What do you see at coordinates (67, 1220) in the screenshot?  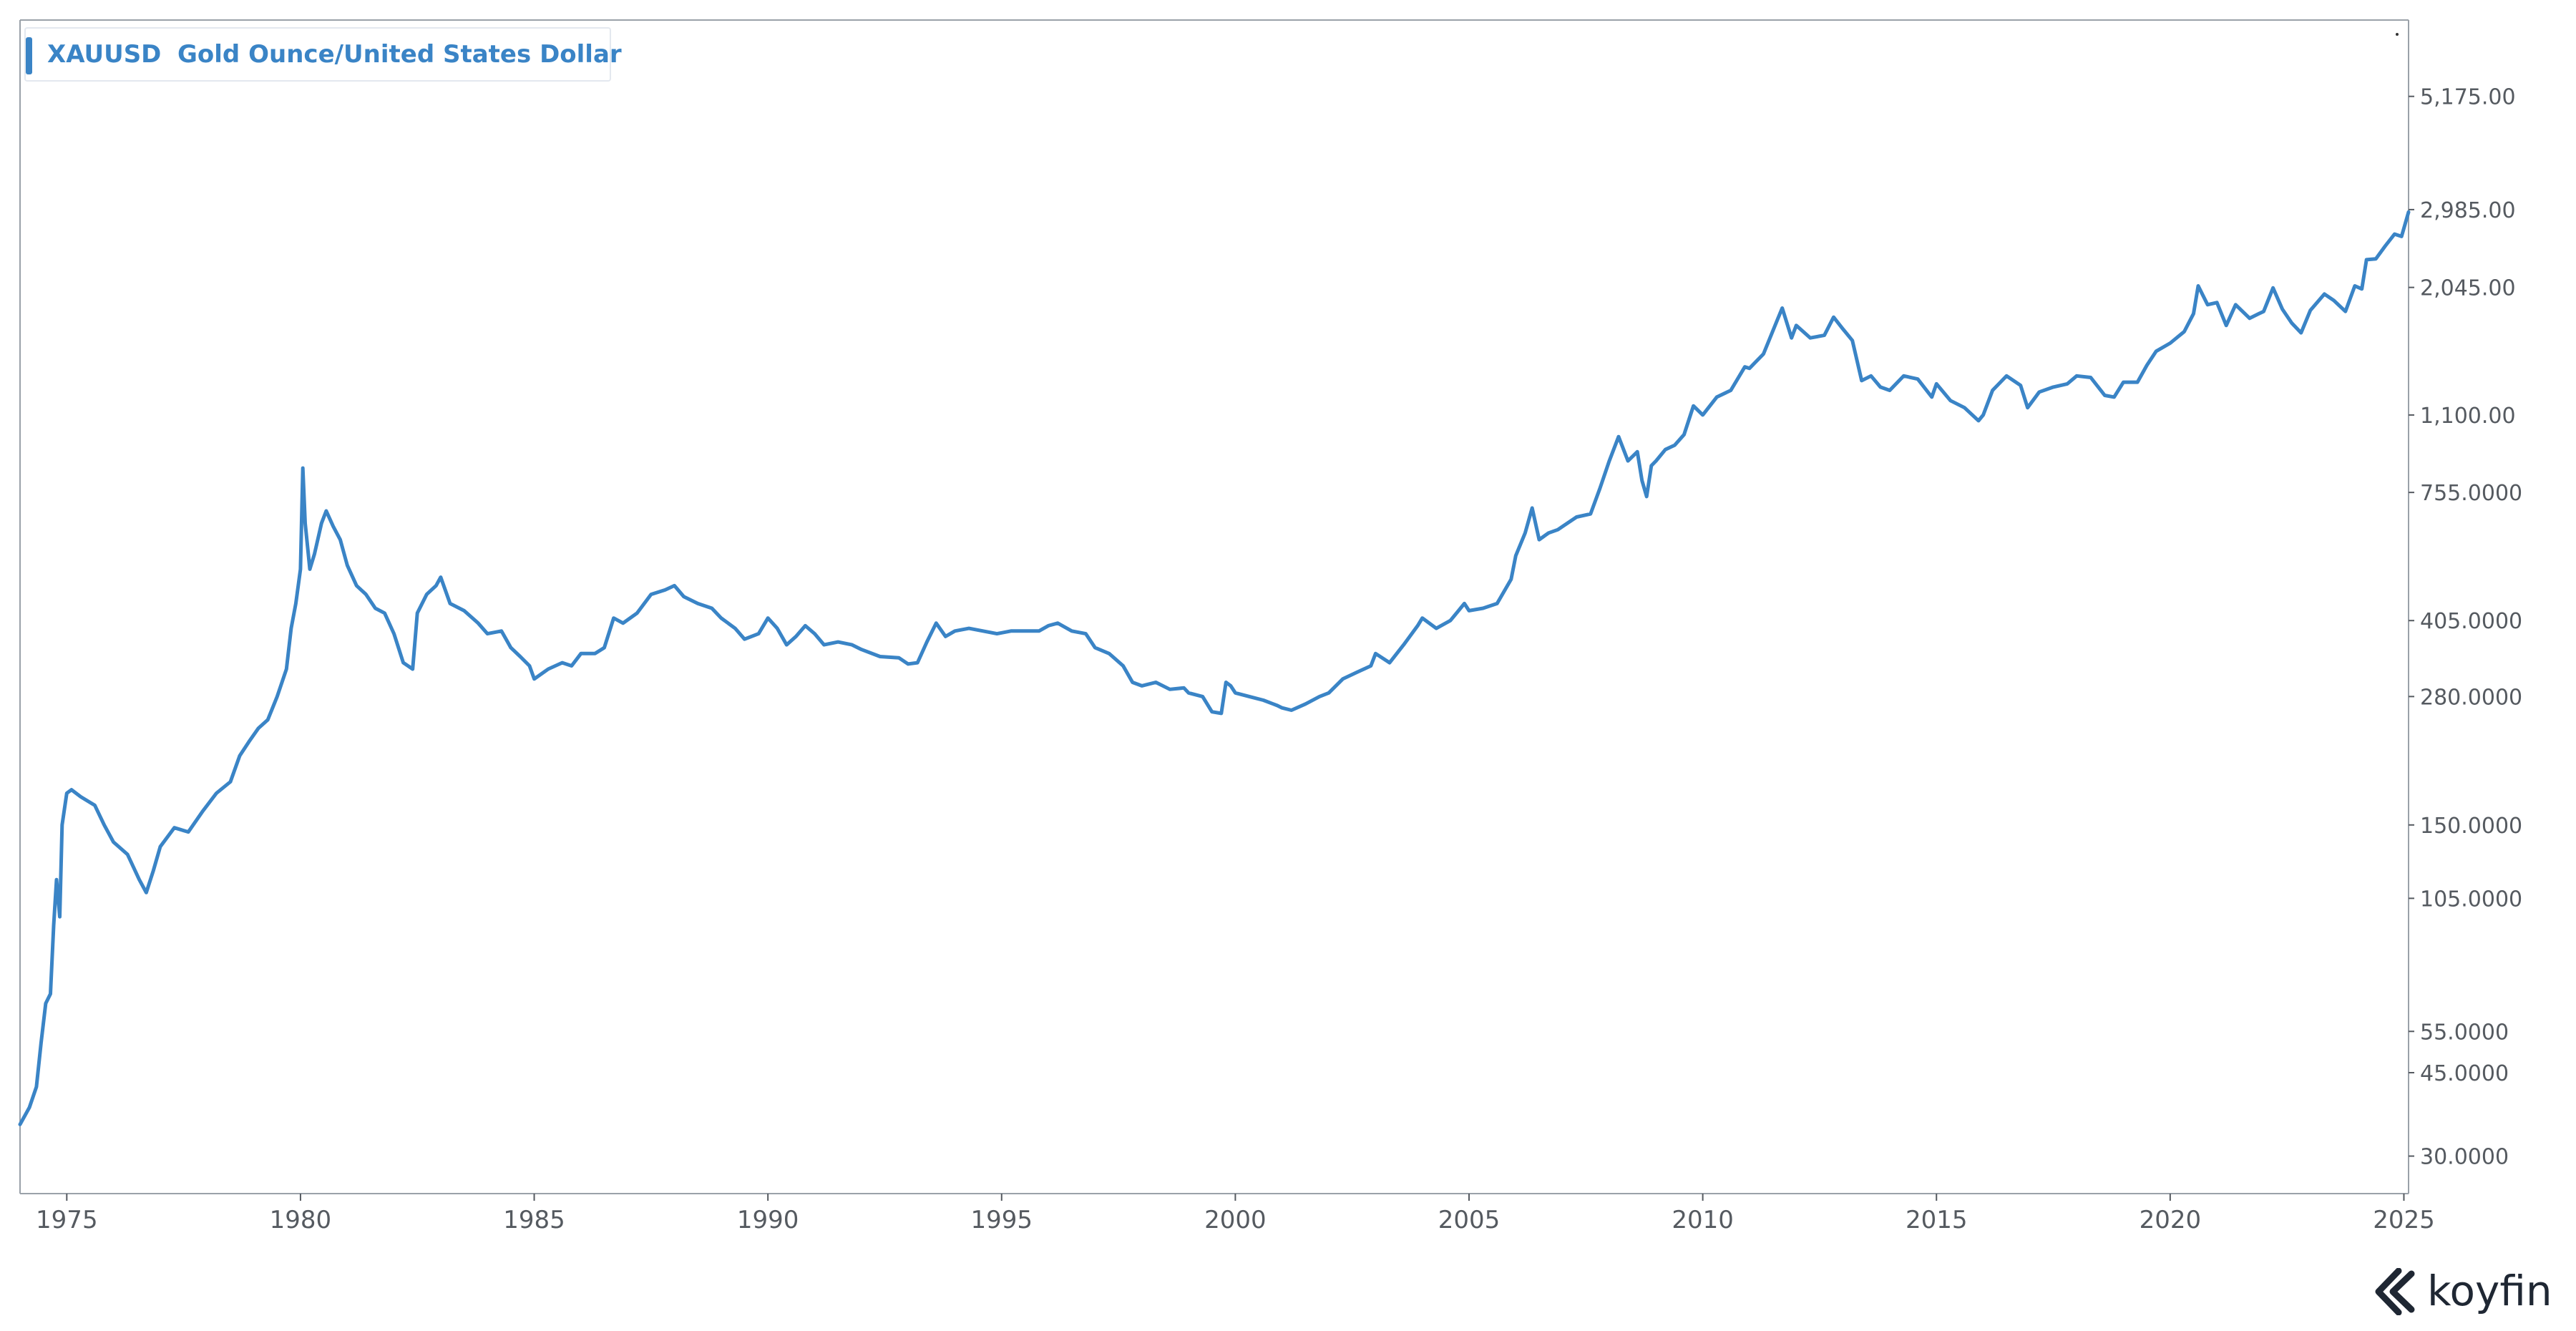 I see `x-tick-label: 1975` at bounding box center [67, 1220].